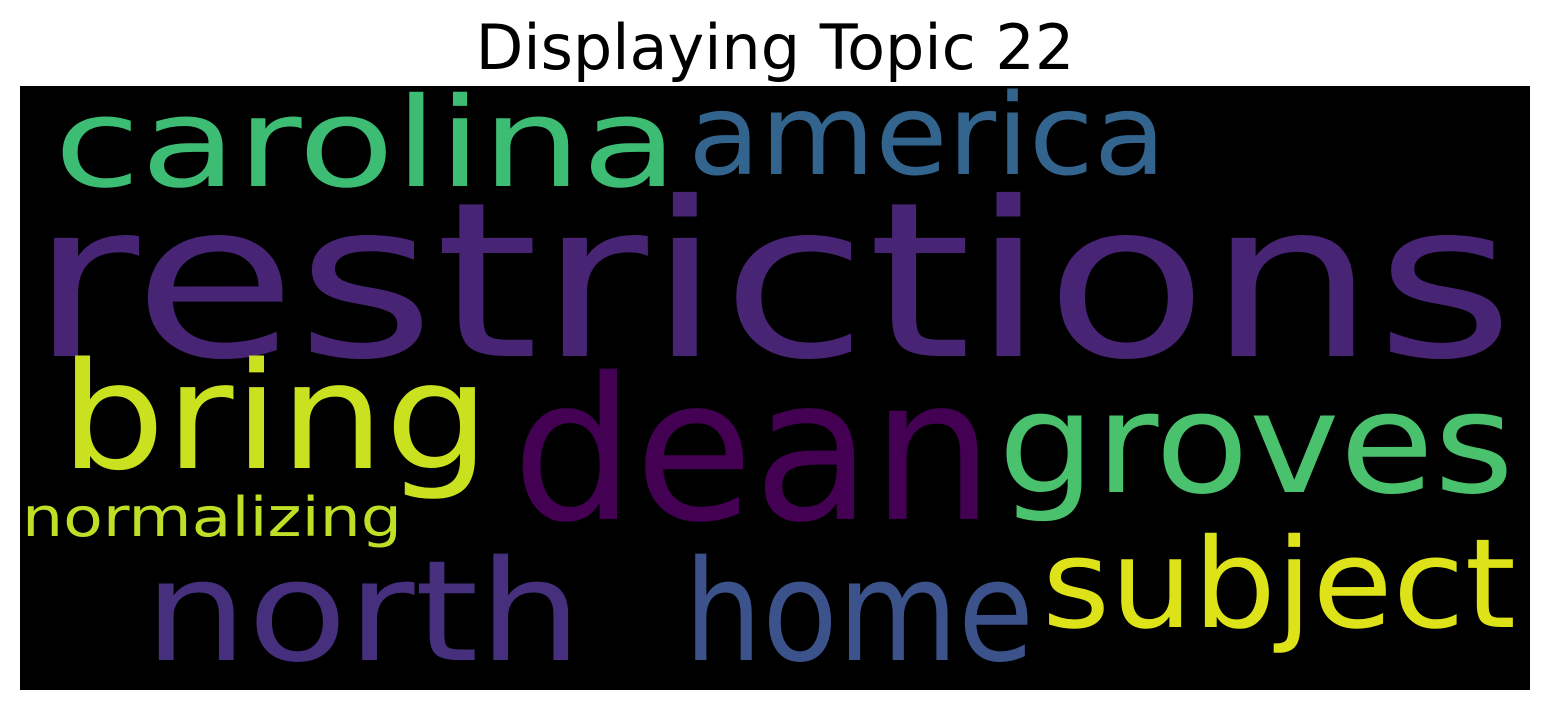 The width and height of the screenshot is (1550, 710). What do you see at coordinates (275, 417) in the screenshot?
I see `word-bring: bring` at bounding box center [275, 417].